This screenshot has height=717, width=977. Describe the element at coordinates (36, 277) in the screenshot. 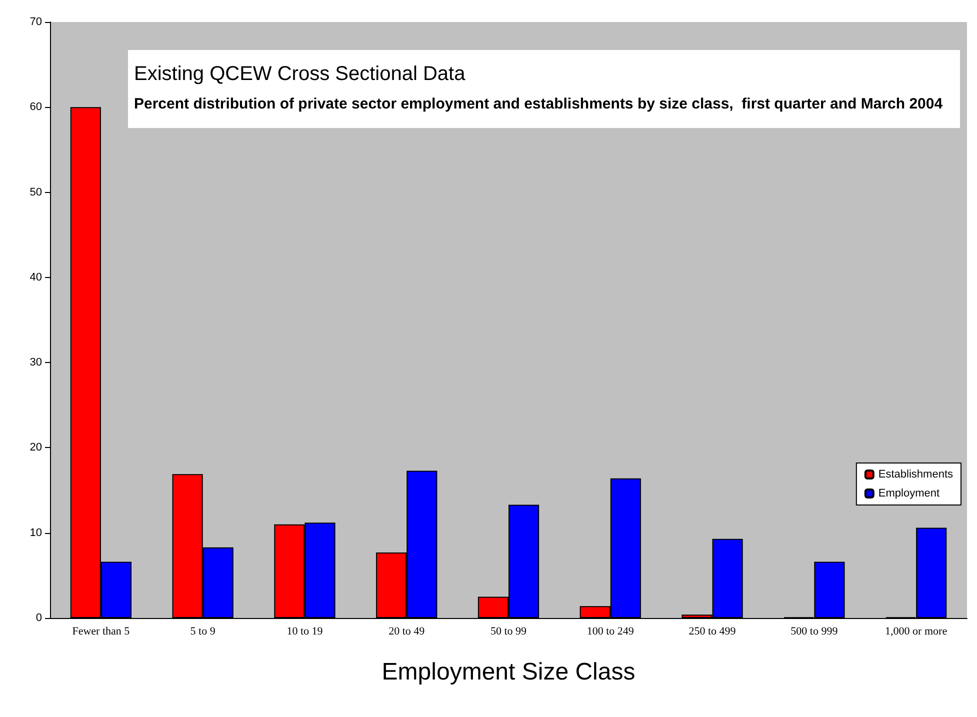

I see `y-tick-label: 40` at that location.